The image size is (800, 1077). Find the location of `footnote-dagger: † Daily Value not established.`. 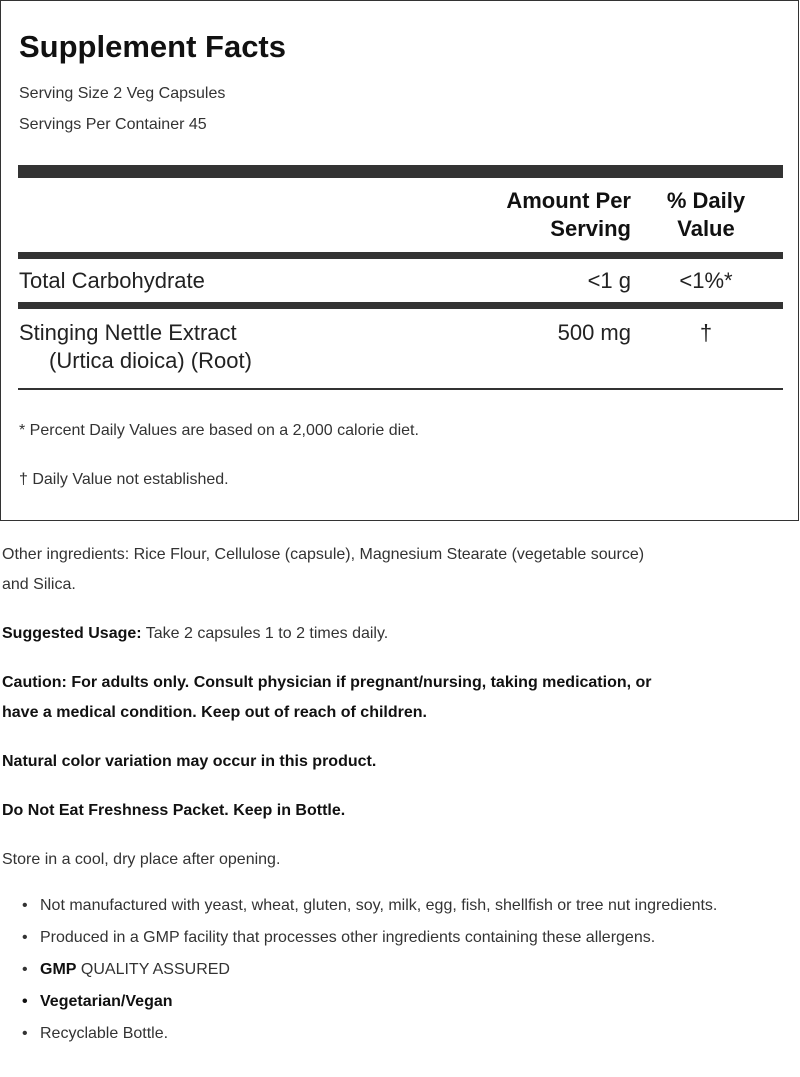

footnote-dagger: † Daily Value not established. is located at coordinates (124, 479).